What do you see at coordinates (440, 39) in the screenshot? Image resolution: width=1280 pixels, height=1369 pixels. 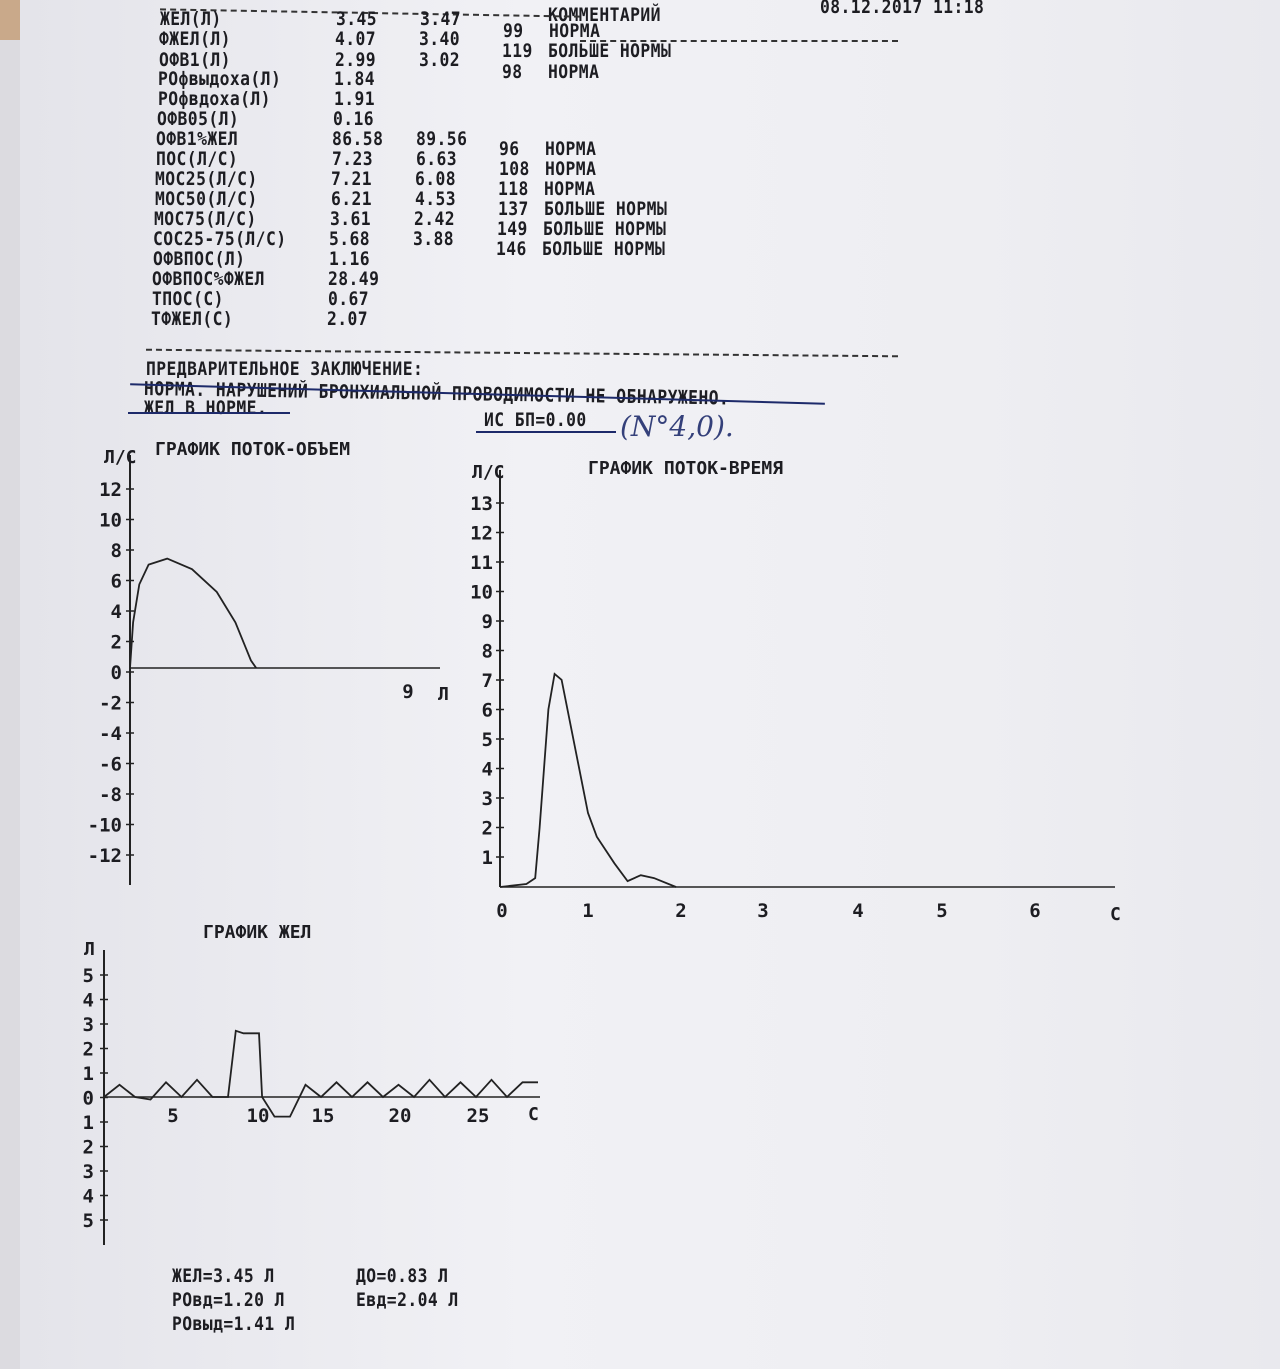 I see `param-predicted: 3.40` at bounding box center [440, 39].